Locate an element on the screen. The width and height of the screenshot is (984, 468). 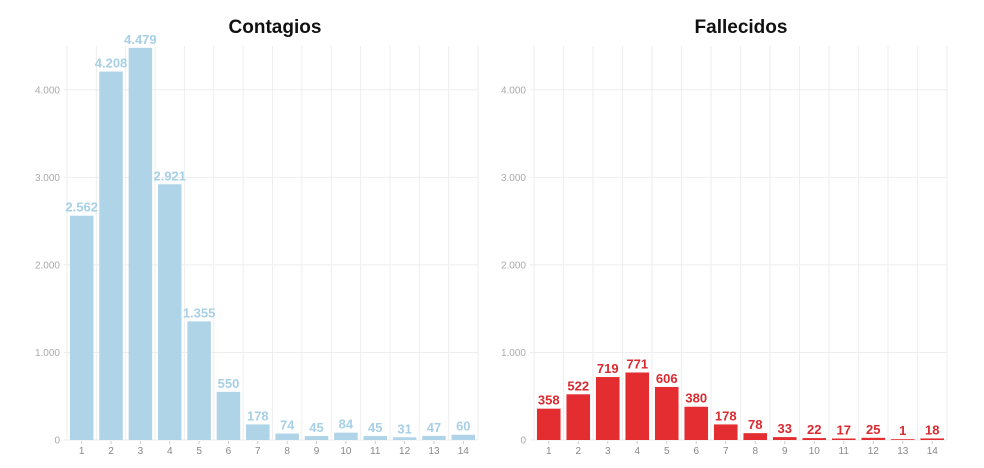
data-label: 18 is located at coordinates (932, 429).